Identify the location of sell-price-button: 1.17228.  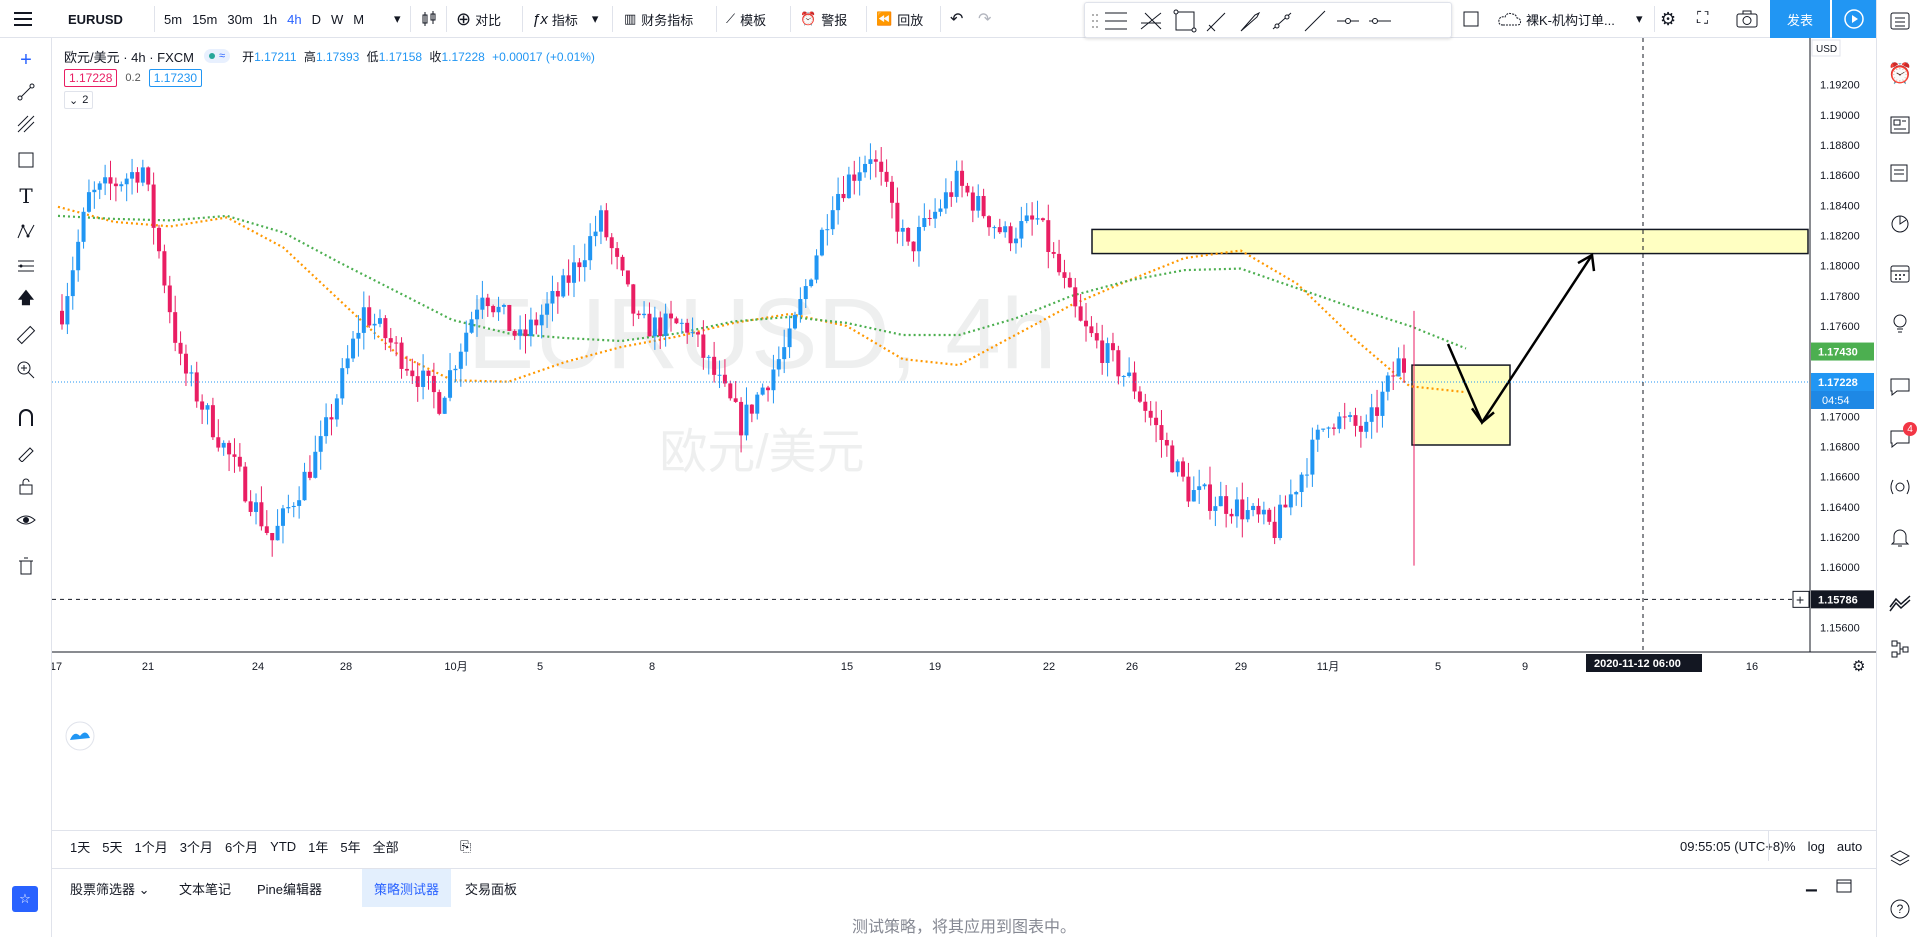
(91, 78).